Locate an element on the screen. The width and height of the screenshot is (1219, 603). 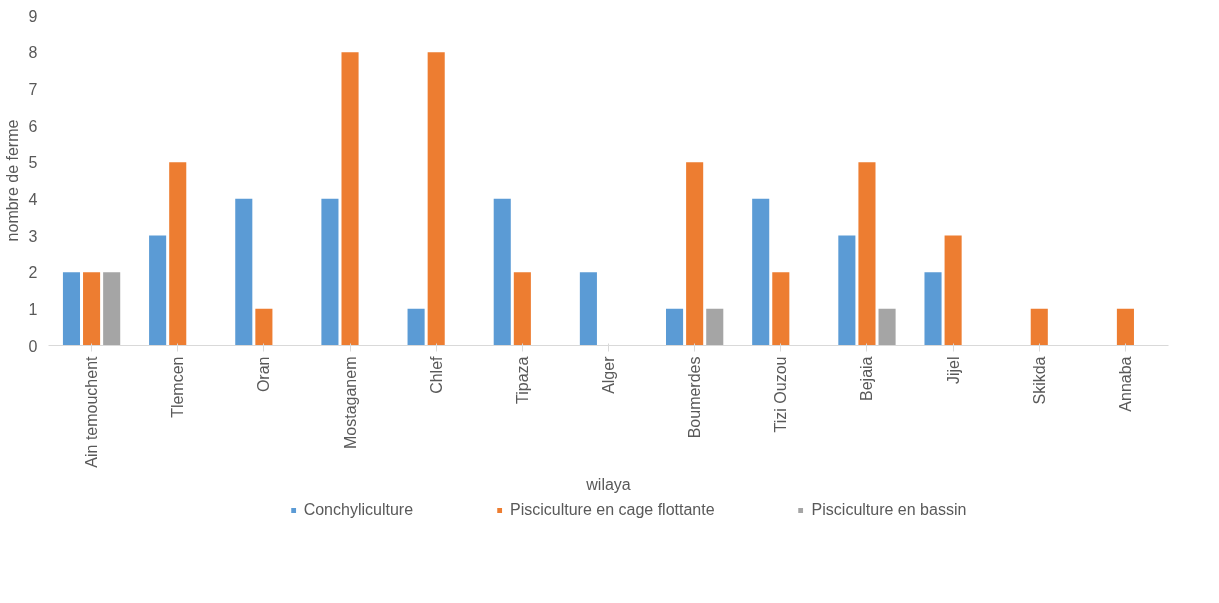
y-tick-label: 0 is located at coordinates (33, 346).